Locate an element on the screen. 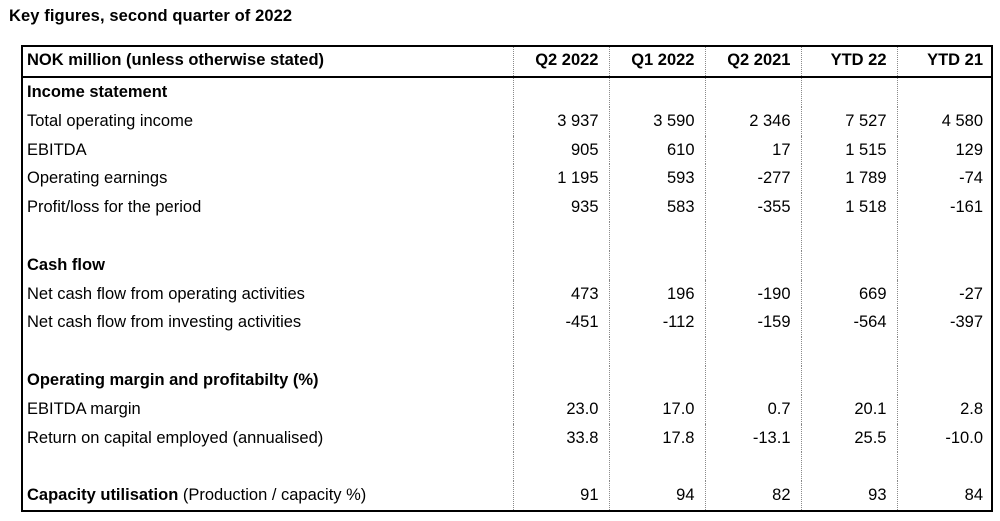 This screenshot has width=1000, height=521. cell-value: -112 is located at coordinates (656, 323).